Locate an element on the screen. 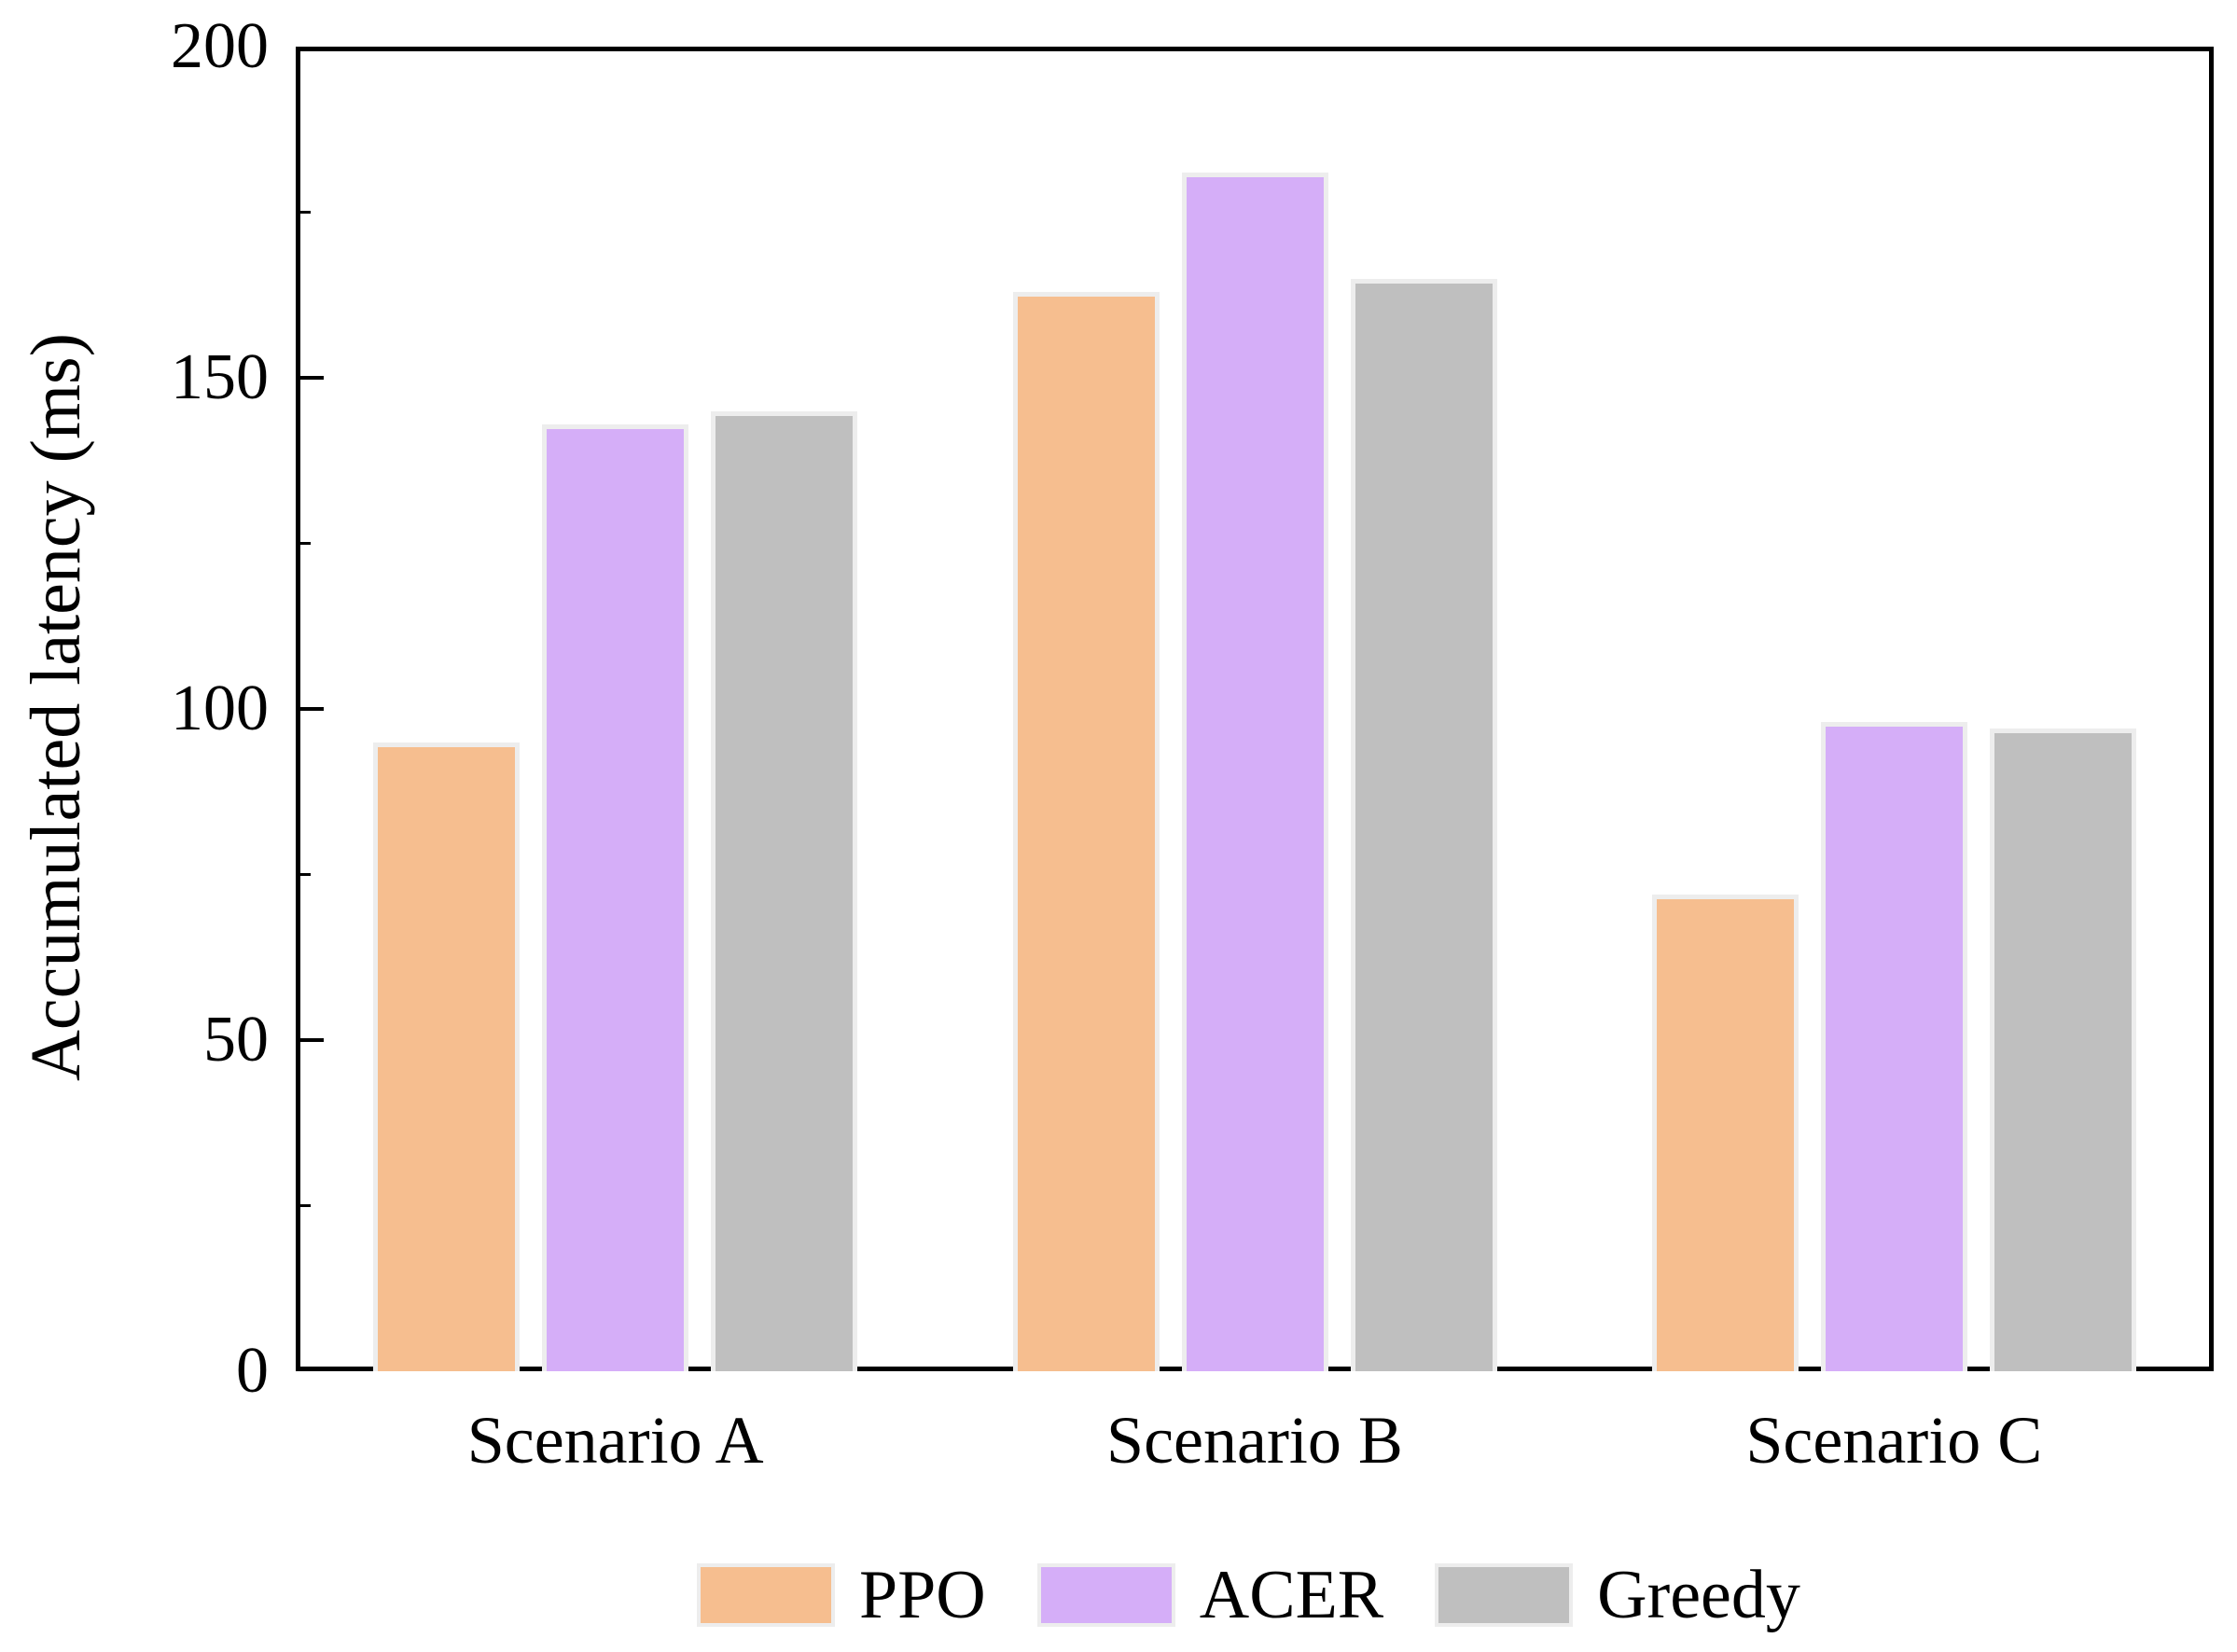 The height and width of the screenshot is (1652, 2237). bar-scenario-b-acer is located at coordinates (1255, 771).